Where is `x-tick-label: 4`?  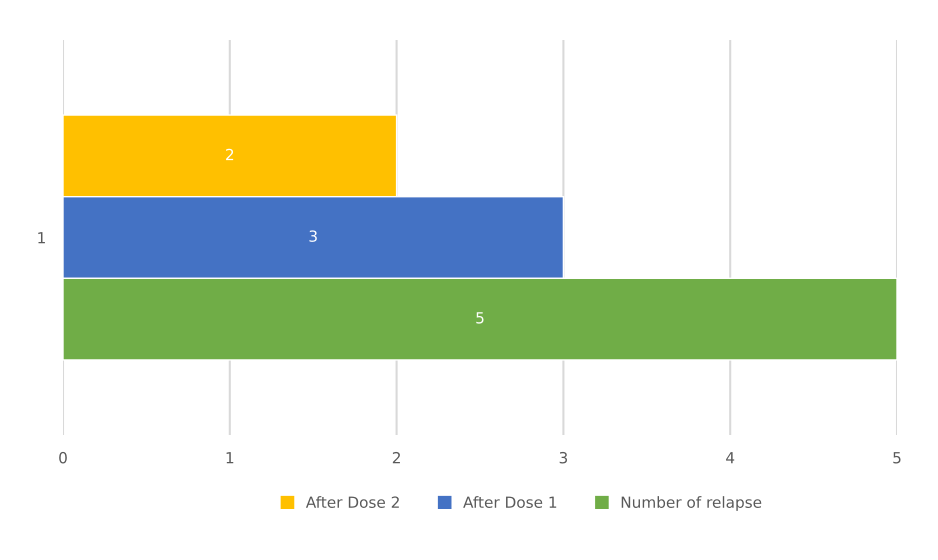
x-tick-label: 4 is located at coordinates (730, 458).